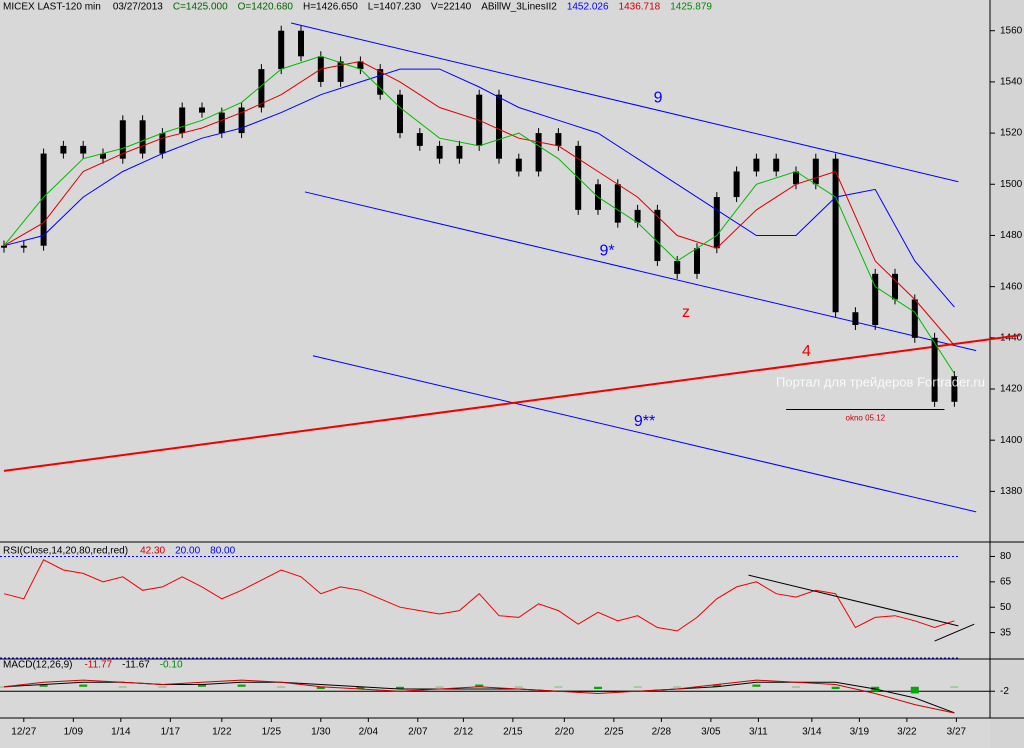 The image size is (1024, 748). Describe the element at coordinates (1011, 82) in the screenshot. I see `y-tick-label: 1540` at that location.